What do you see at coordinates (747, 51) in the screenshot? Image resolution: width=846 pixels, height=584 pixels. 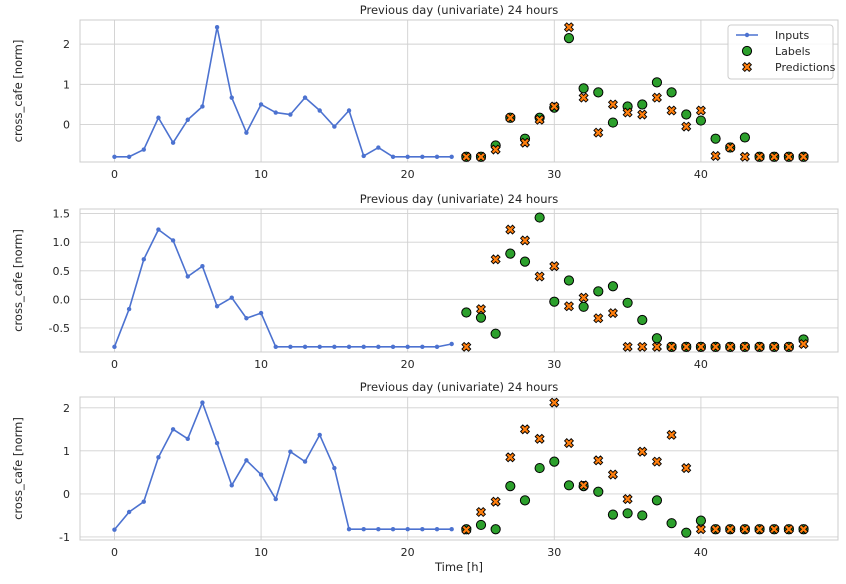 I see `legend-labels-marker` at bounding box center [747, 51].